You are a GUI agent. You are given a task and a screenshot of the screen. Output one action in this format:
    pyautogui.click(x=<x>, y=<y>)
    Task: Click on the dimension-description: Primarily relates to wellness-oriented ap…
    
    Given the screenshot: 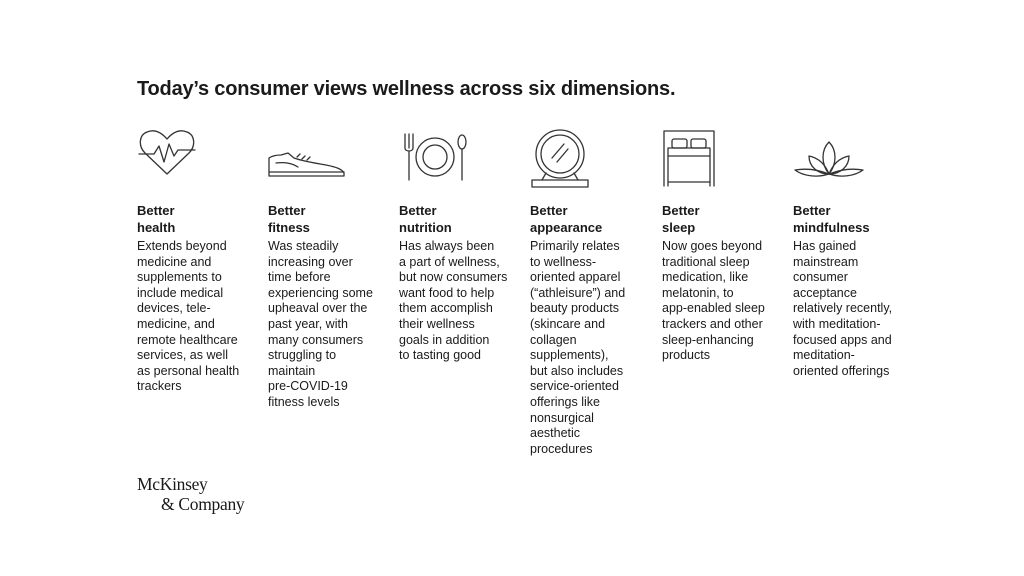 What is the action you would take?
    pyautogui.click(x=578, y=347)
    